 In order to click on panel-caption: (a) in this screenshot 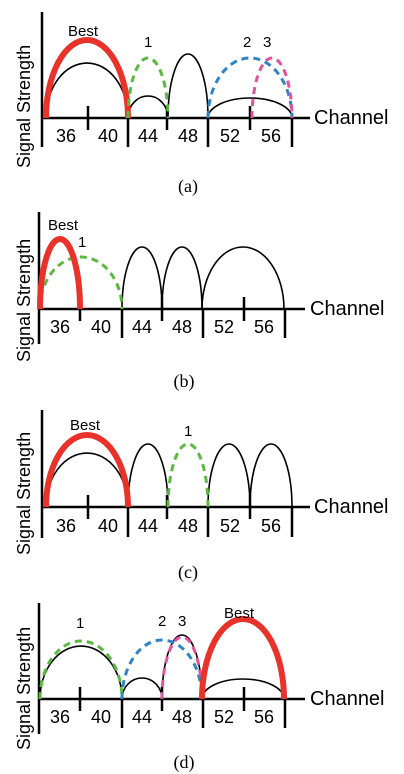, I will do `click(188, 186)`.